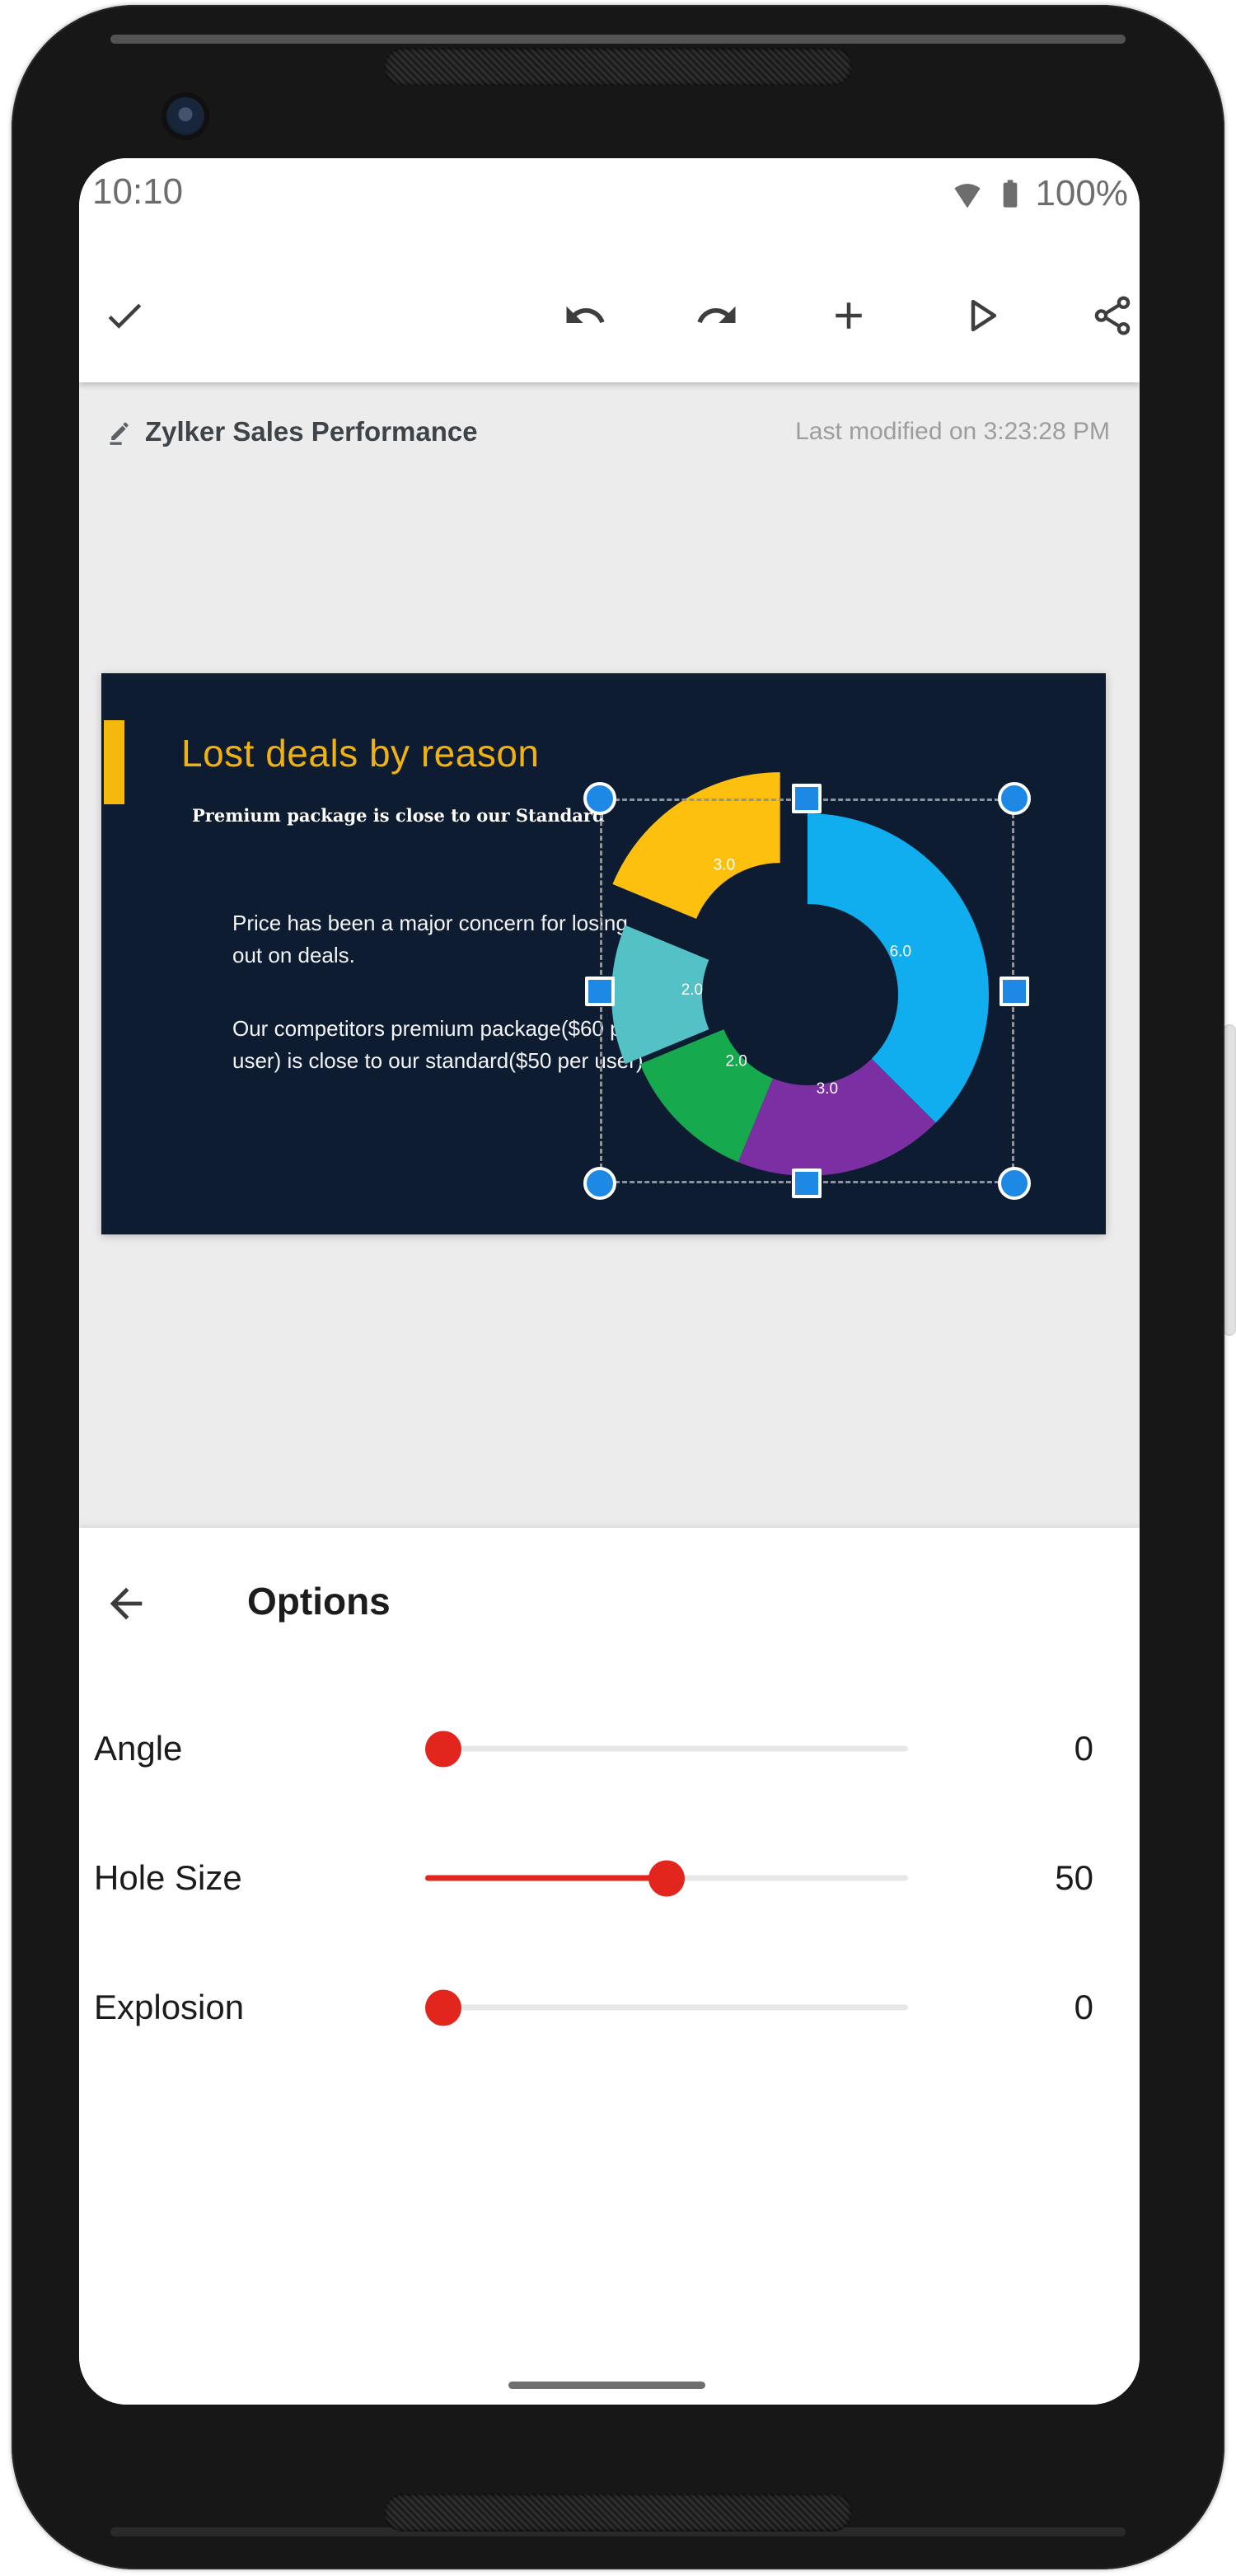  Describe the element at coordinates (319, 1601) in the screenshot. I see `options-panel-title: Options` at that location.